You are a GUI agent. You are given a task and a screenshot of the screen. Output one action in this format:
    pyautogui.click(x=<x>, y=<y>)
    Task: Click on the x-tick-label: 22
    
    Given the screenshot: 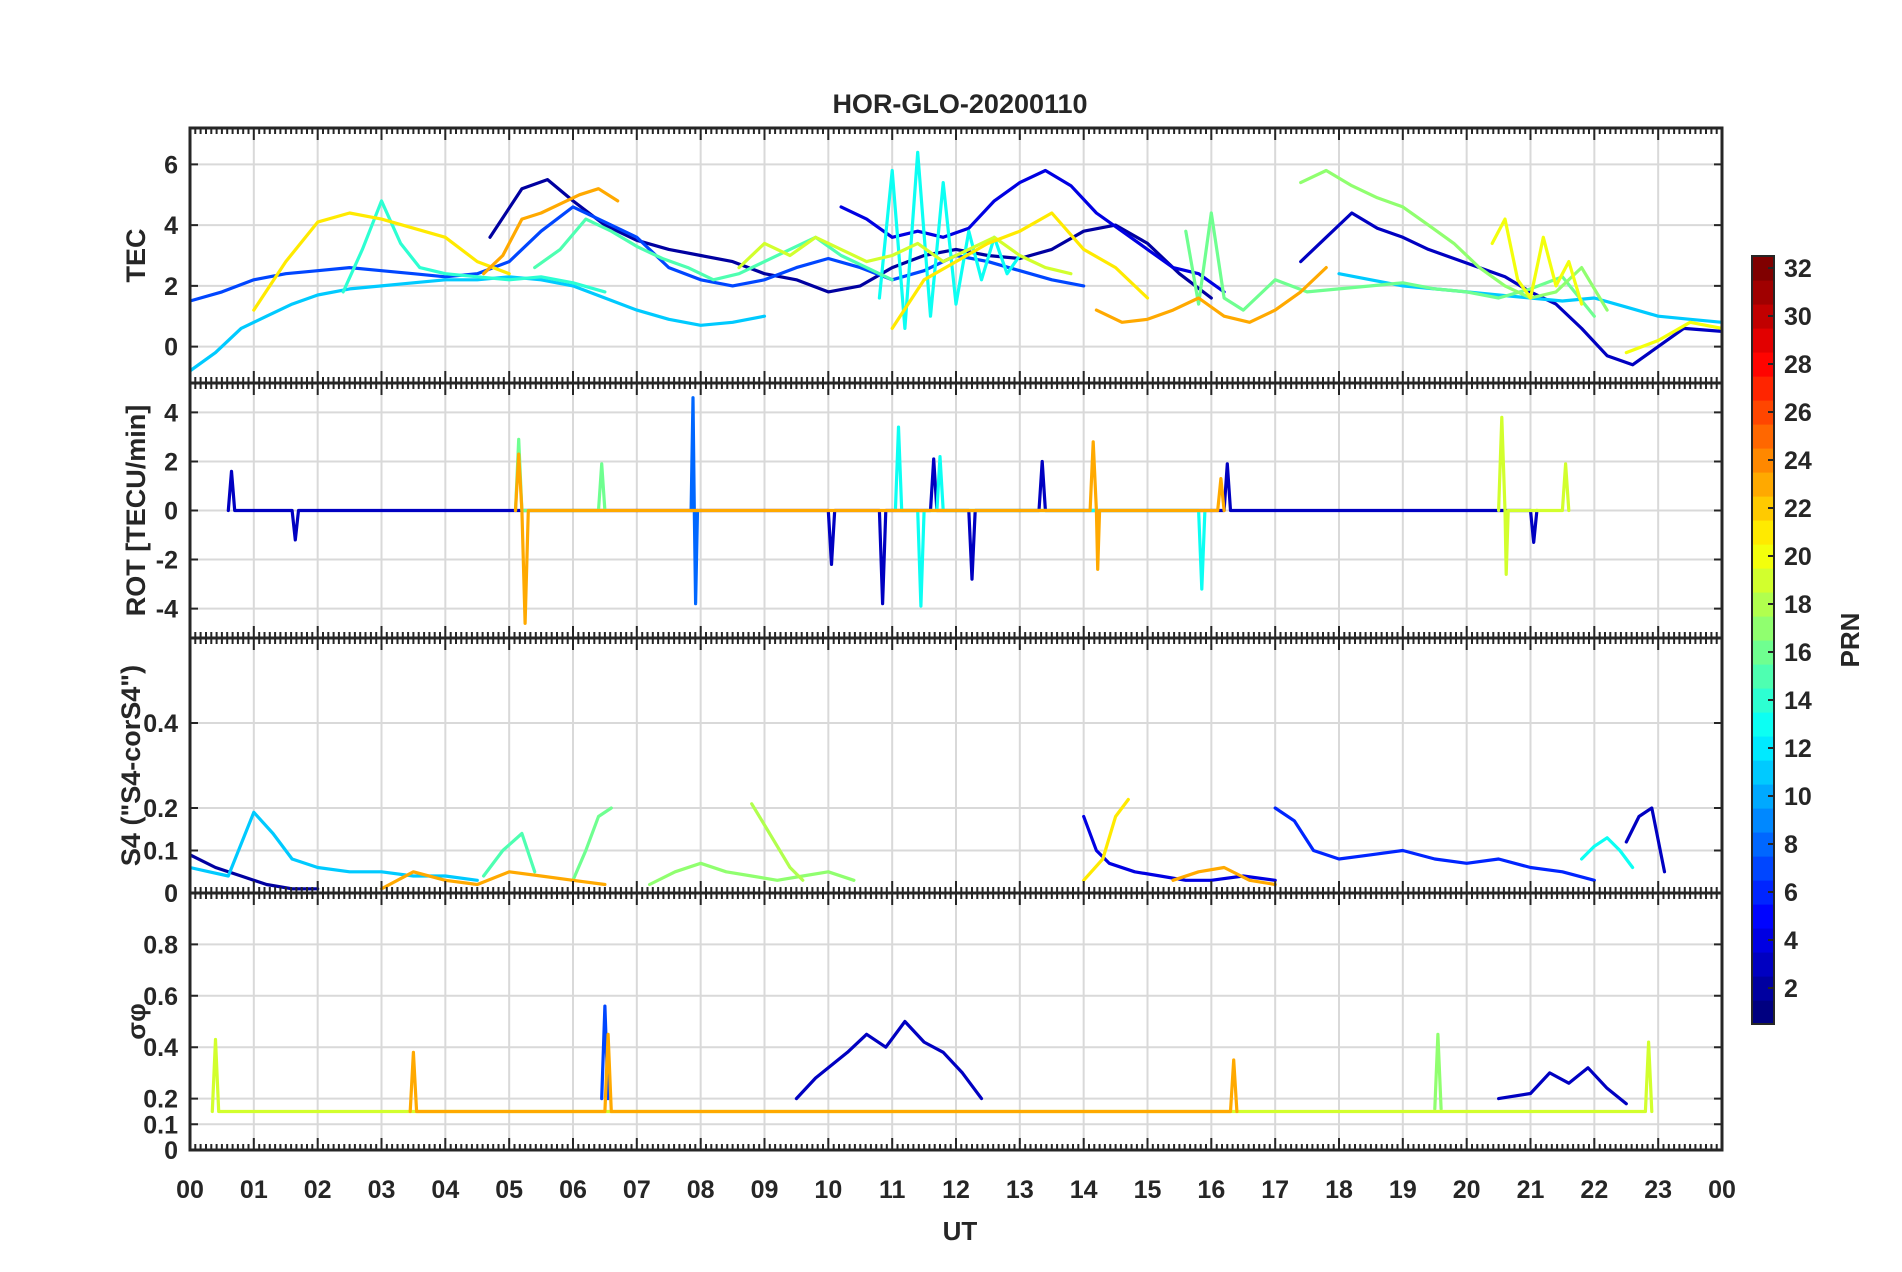 What is the action you would take?
    pyautogui.click(x=1594, y=1190)
    